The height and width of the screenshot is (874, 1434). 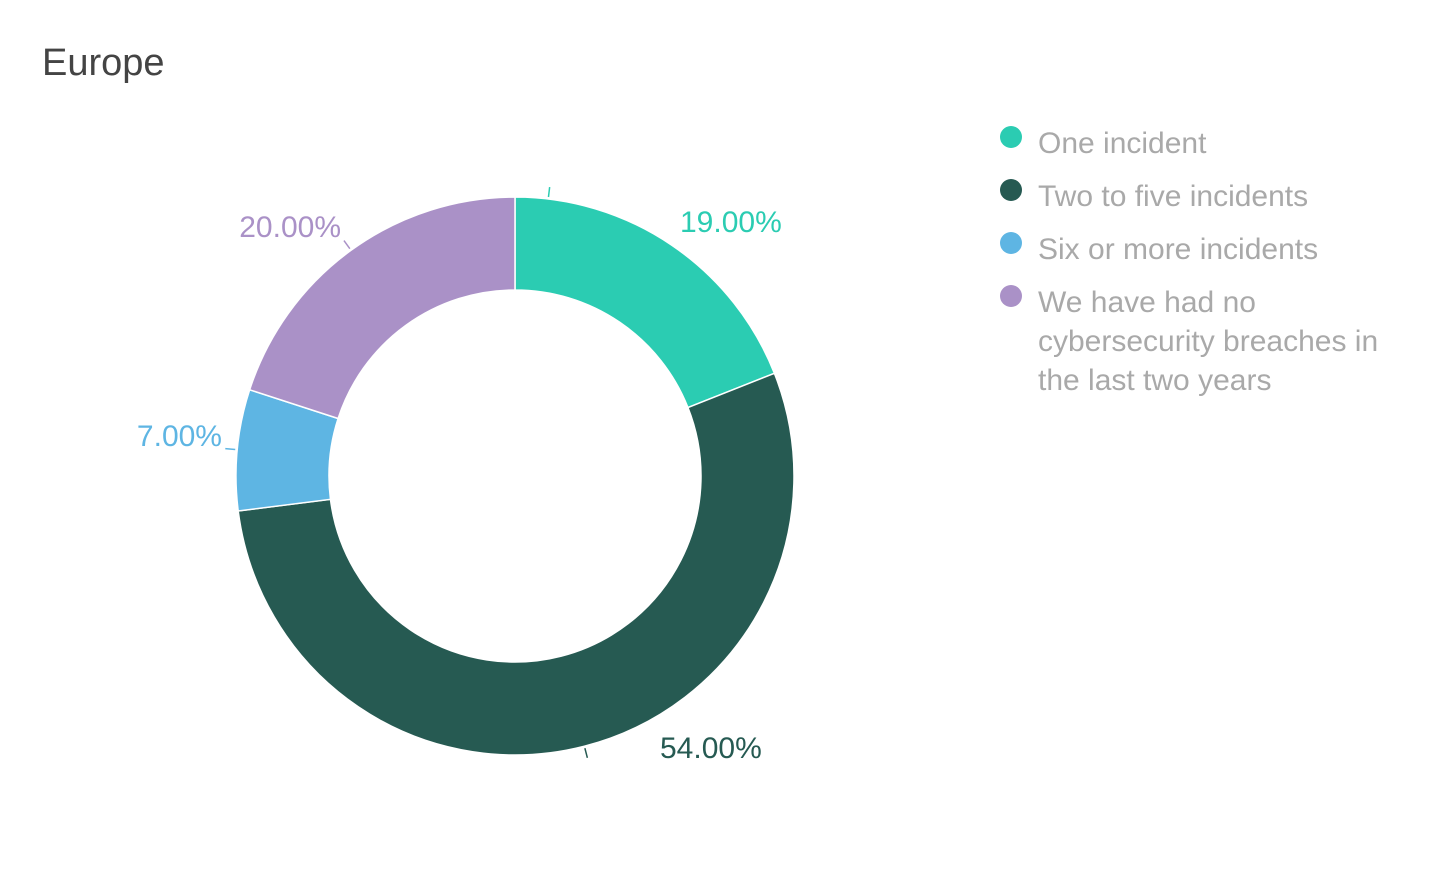 What do you see at coordinates (1173, 196) in the screenshot?
I see `legend-label: Two to five incidents` at bounding box center [1173, 196].